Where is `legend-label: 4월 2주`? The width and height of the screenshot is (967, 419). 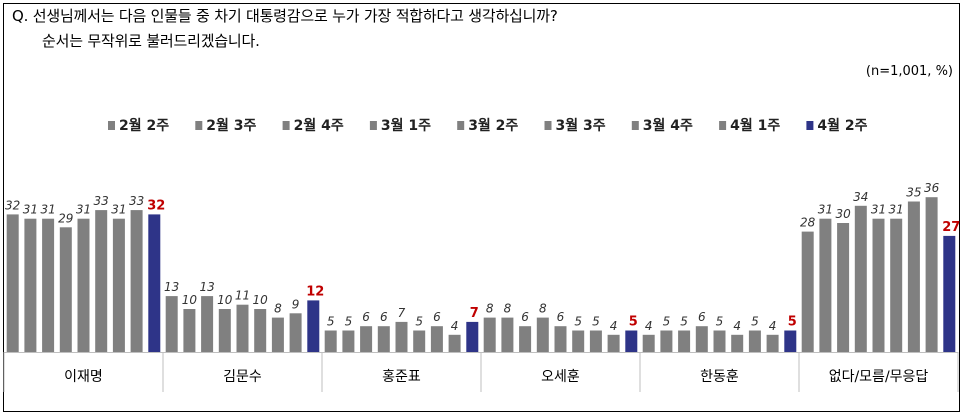
legend-label: 4월 2주 is located at coordinates (842, 125).